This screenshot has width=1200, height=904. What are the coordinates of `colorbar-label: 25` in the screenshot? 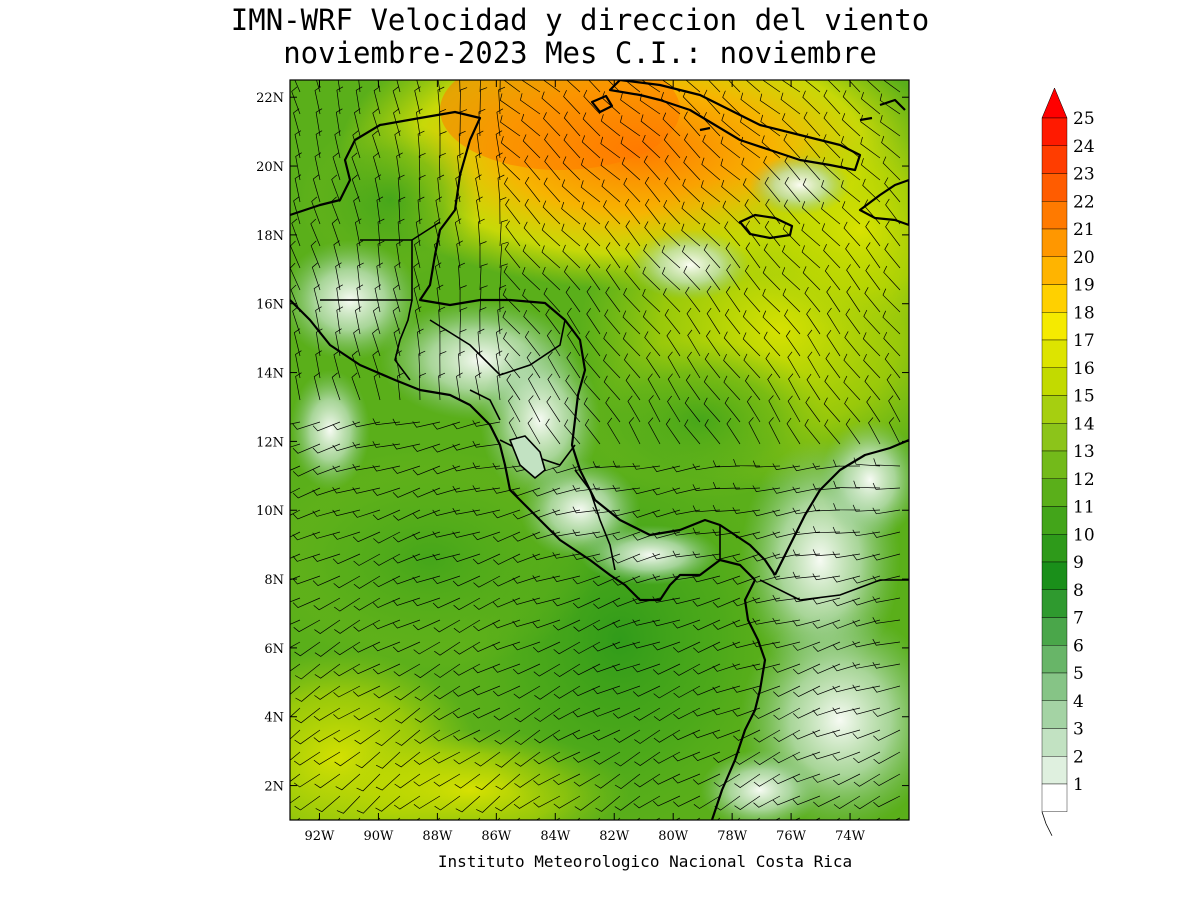 It's located at (1084, 119).